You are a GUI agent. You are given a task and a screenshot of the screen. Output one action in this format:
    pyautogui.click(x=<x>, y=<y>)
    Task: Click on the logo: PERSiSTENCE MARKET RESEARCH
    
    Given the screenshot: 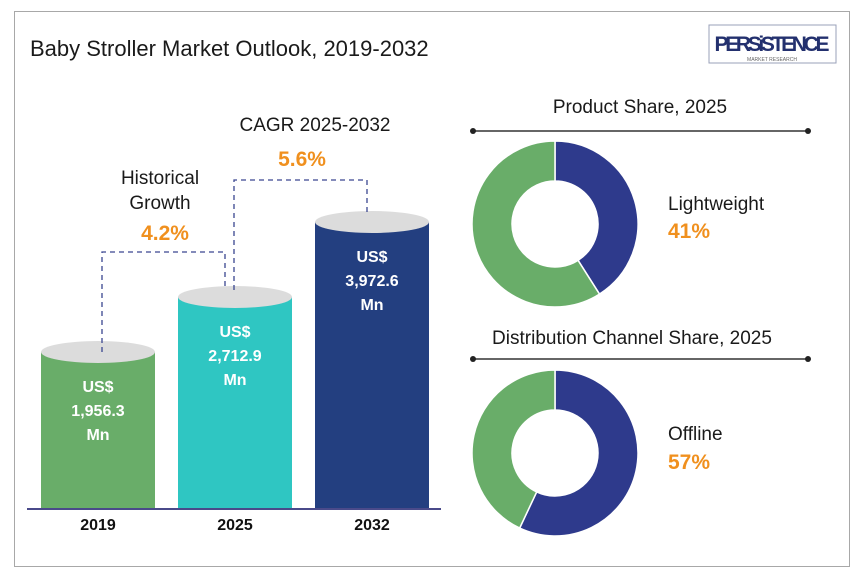 What is the action you would take?
    pyautogui.click(x=772, y=44)
    